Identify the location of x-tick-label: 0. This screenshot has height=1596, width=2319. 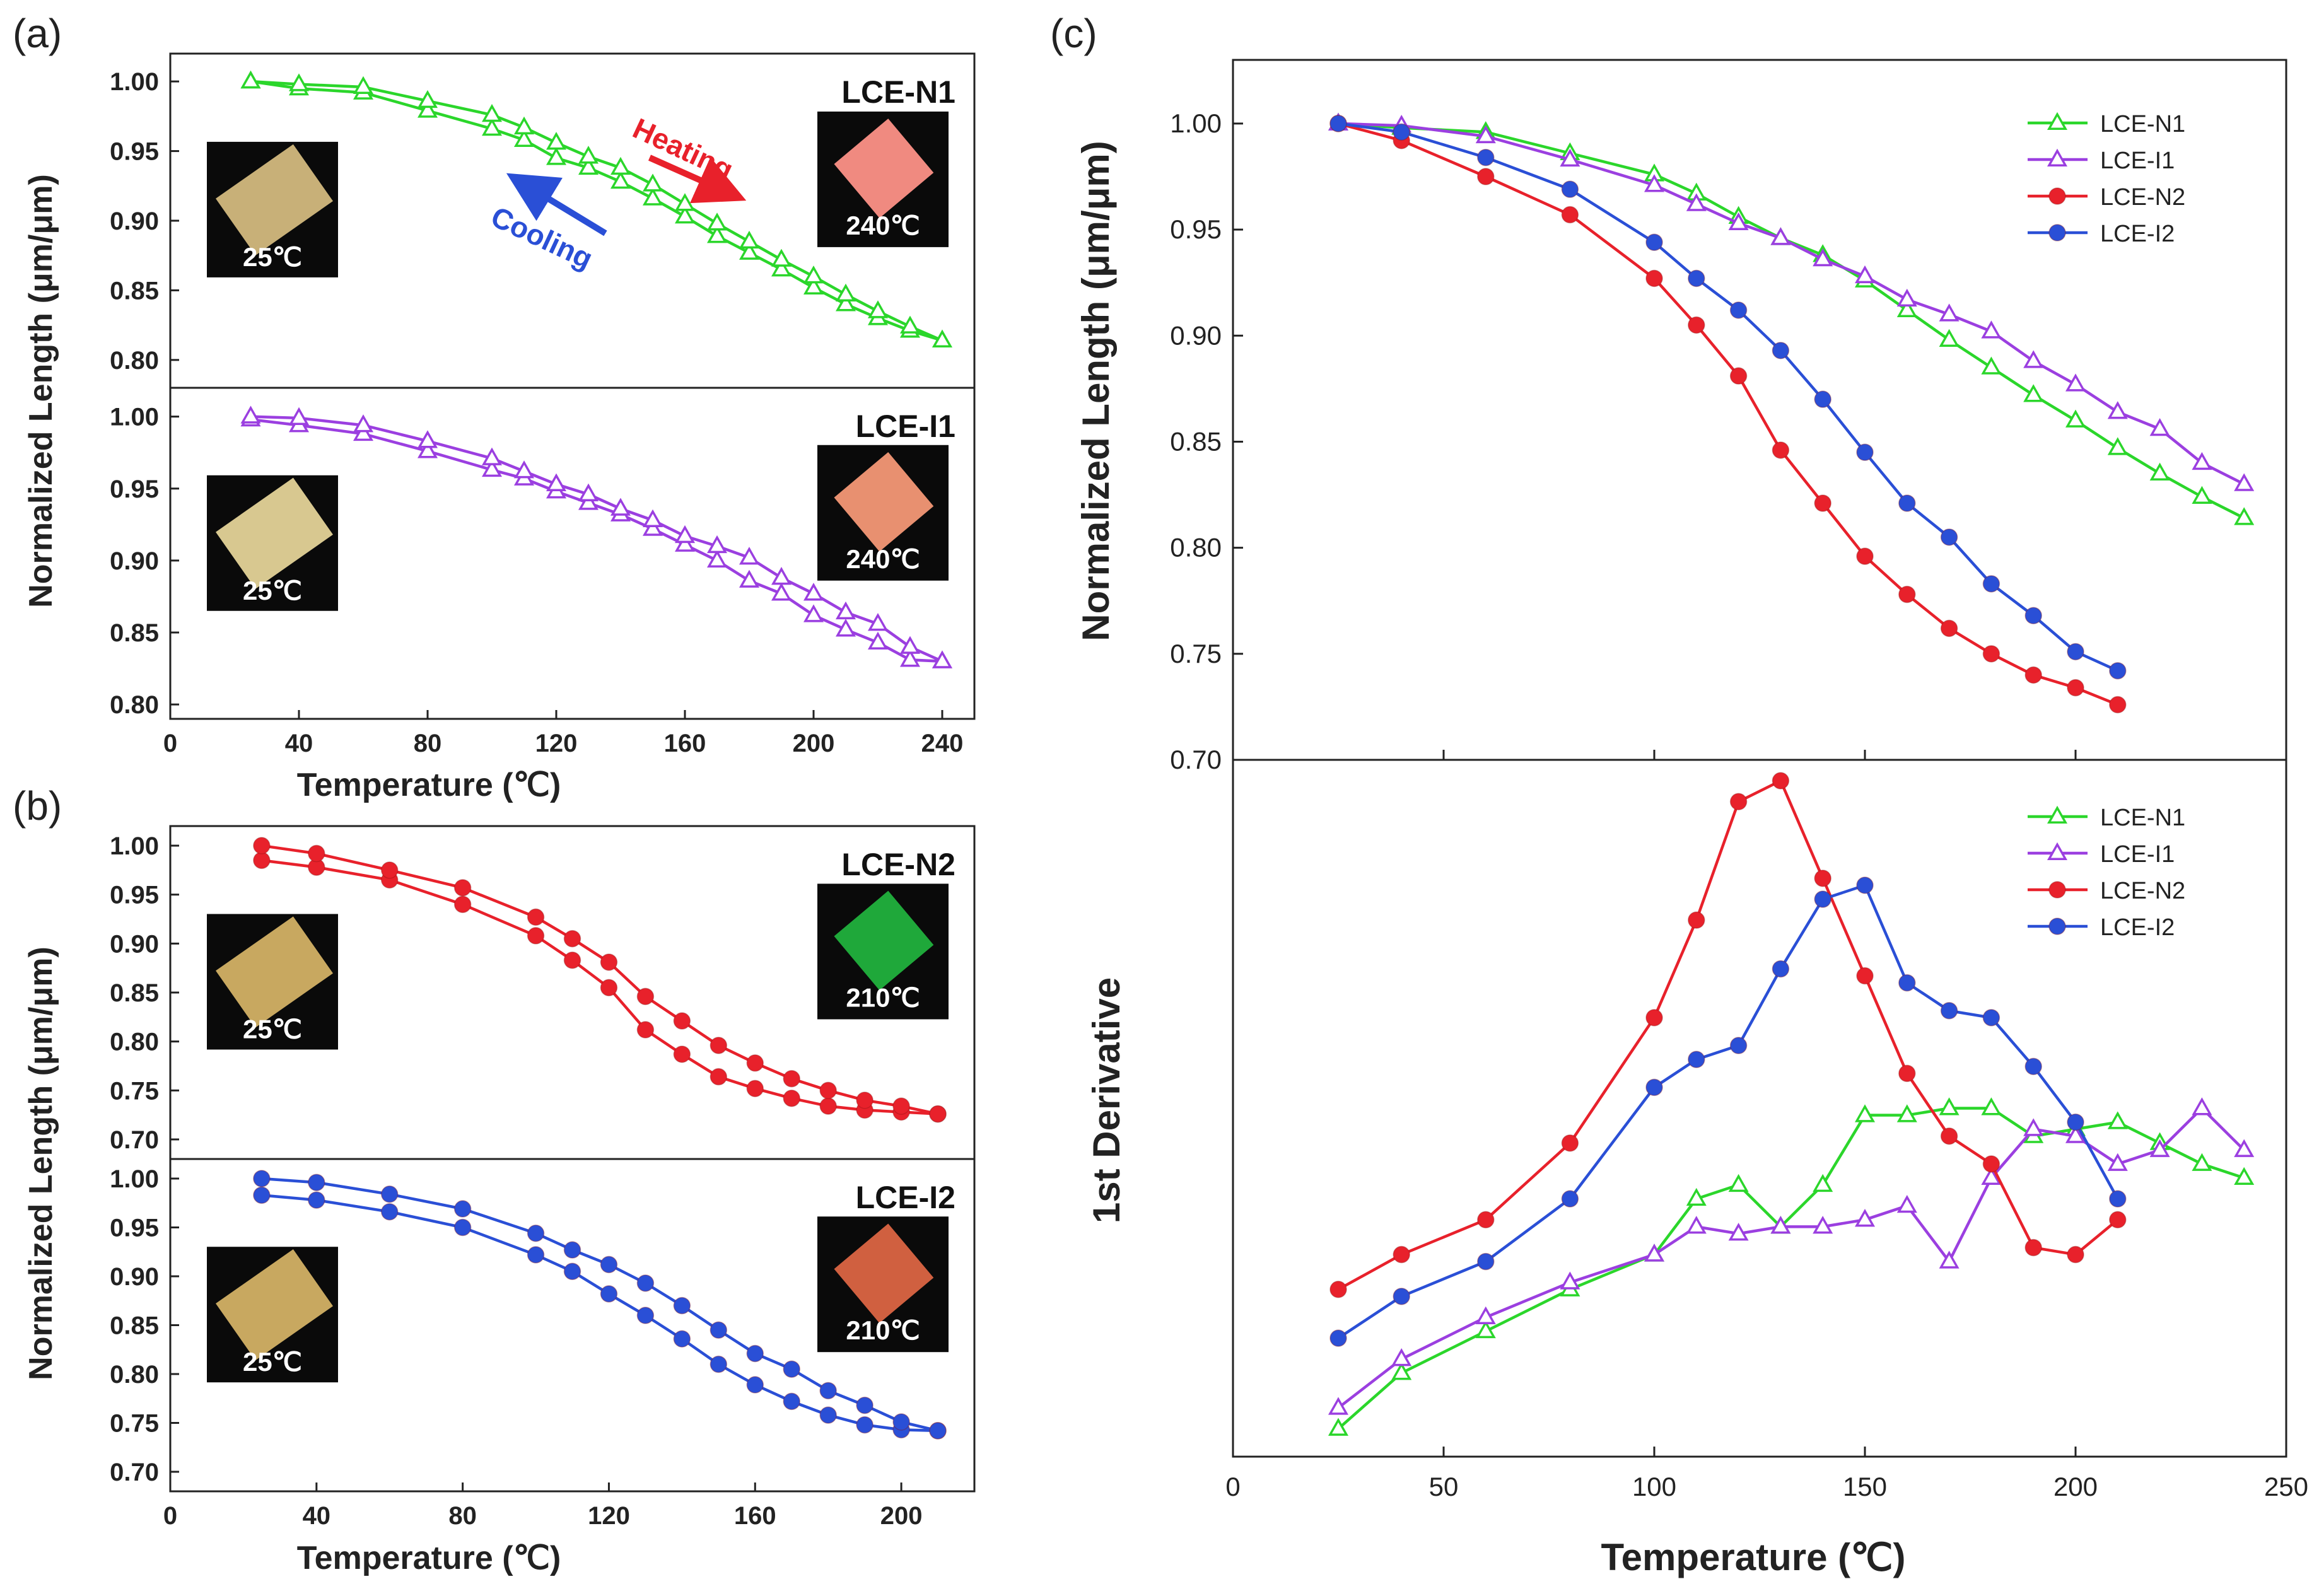
(170, 1516).